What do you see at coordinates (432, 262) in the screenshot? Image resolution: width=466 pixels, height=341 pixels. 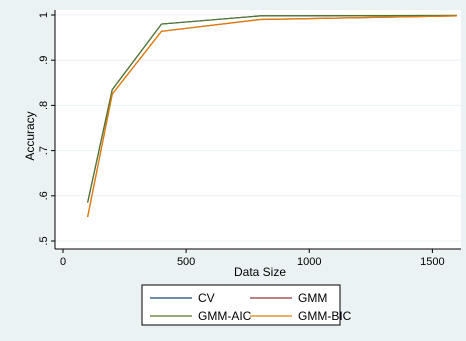 I see `x-tick-label: 1500` at bounding box center [432, 262].